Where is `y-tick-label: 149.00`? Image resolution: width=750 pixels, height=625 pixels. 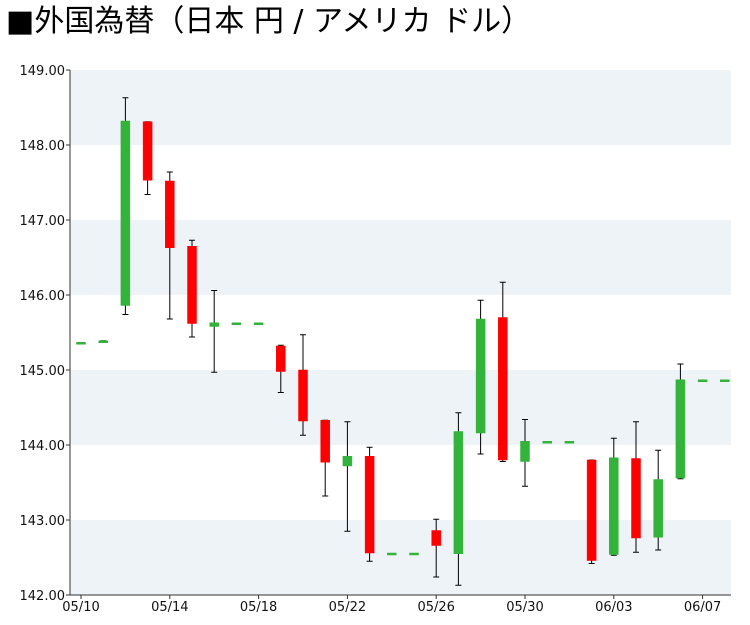 y-tick-label: 149.00 is located at coordinates (43, 71).